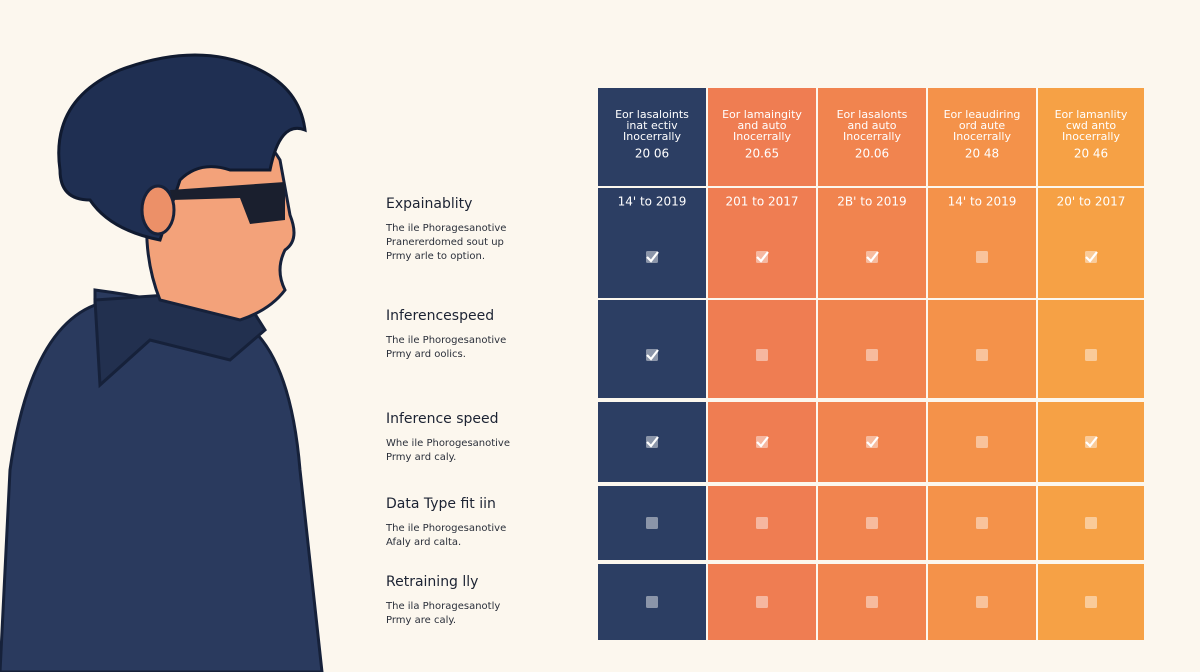 This screenshot has height=672, width=1200. I want to click on header-year: 20.65, so click(762, 154).